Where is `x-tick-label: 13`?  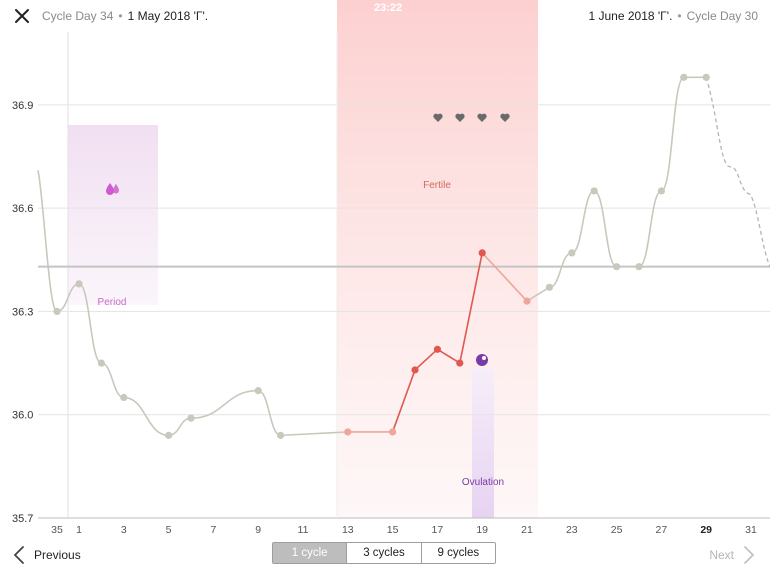 x-tick-label: 13 is located at coordinates (348, 530).